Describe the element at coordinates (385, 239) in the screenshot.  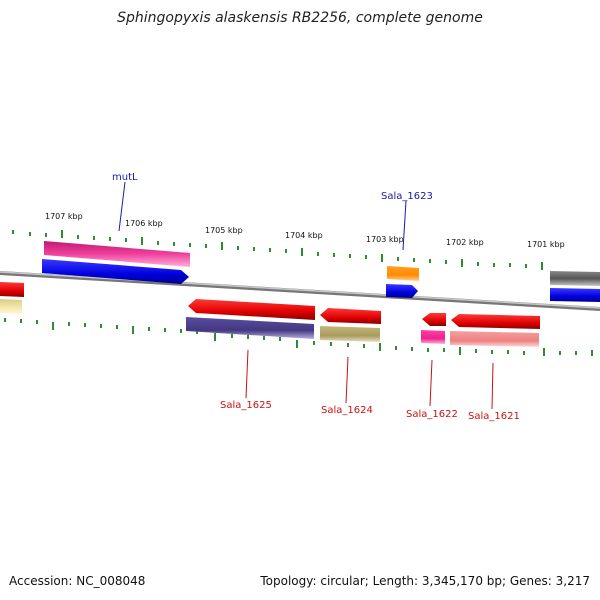
I see `scale-label-1703: 1703 kbp` at that location.